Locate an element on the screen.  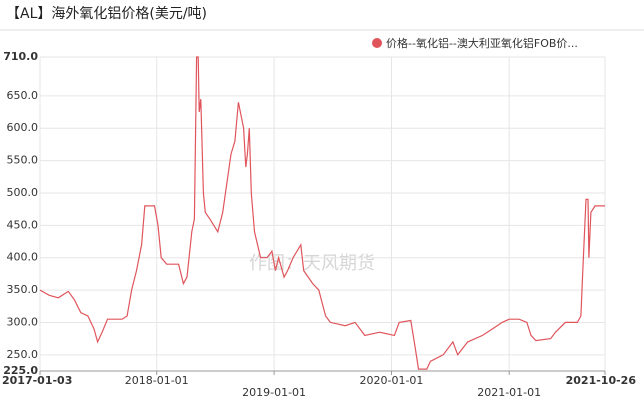
y-tick-label: 400.0 is located at coordinates (23, 257).